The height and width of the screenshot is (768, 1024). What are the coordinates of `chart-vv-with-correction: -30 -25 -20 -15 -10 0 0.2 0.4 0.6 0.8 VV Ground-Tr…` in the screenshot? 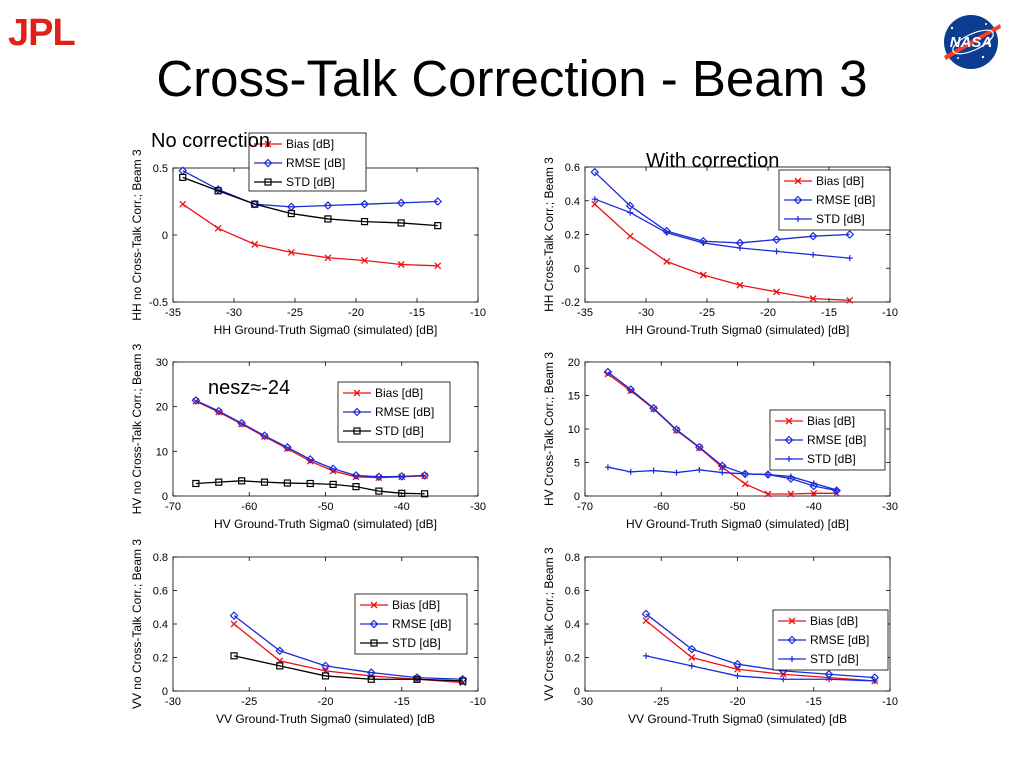 It's located at (720, 636).